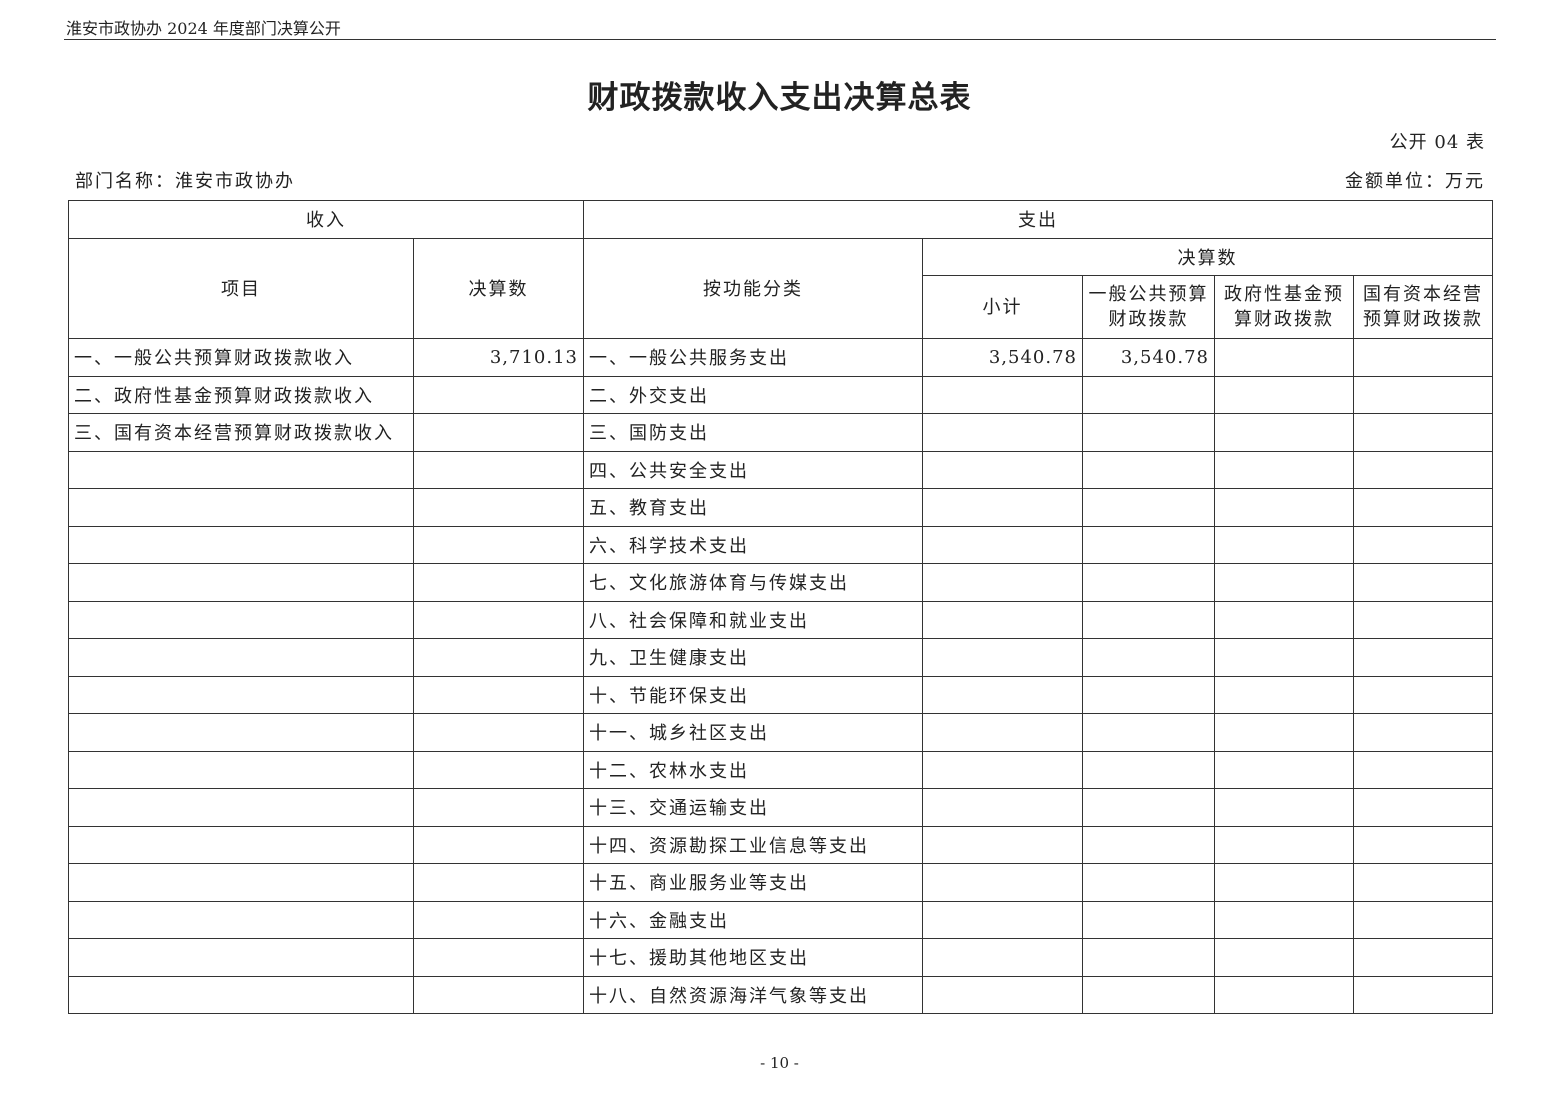 This screenshot has width=1559, height=1102. I want to click on col-general: 一般公共预算财政拨款, so click(1148, 307).